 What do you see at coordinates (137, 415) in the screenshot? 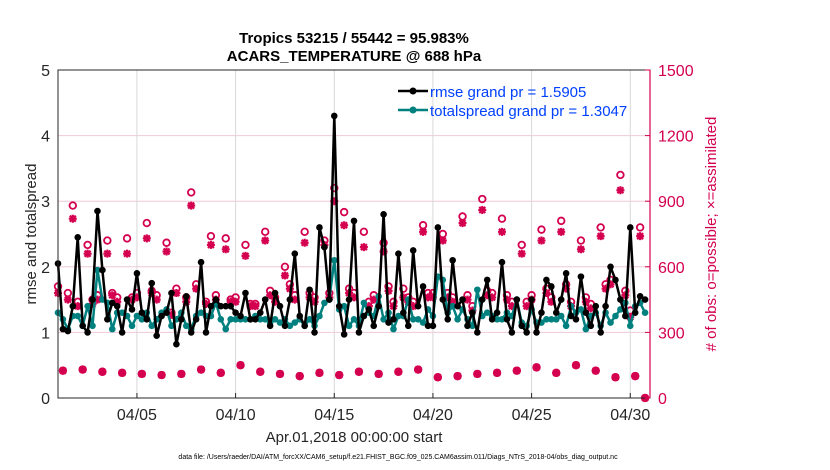
I see `x-tick-label: 04/05` at bounding box center [137, 415].